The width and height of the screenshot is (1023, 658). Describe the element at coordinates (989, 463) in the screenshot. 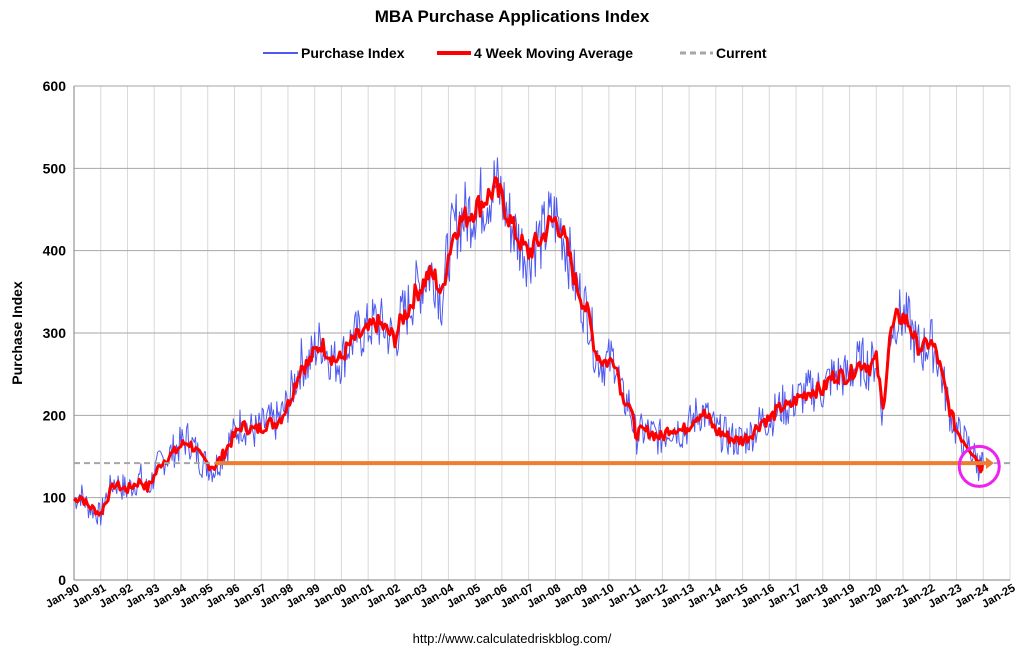

I see `current-level-arrowhead` at that location.